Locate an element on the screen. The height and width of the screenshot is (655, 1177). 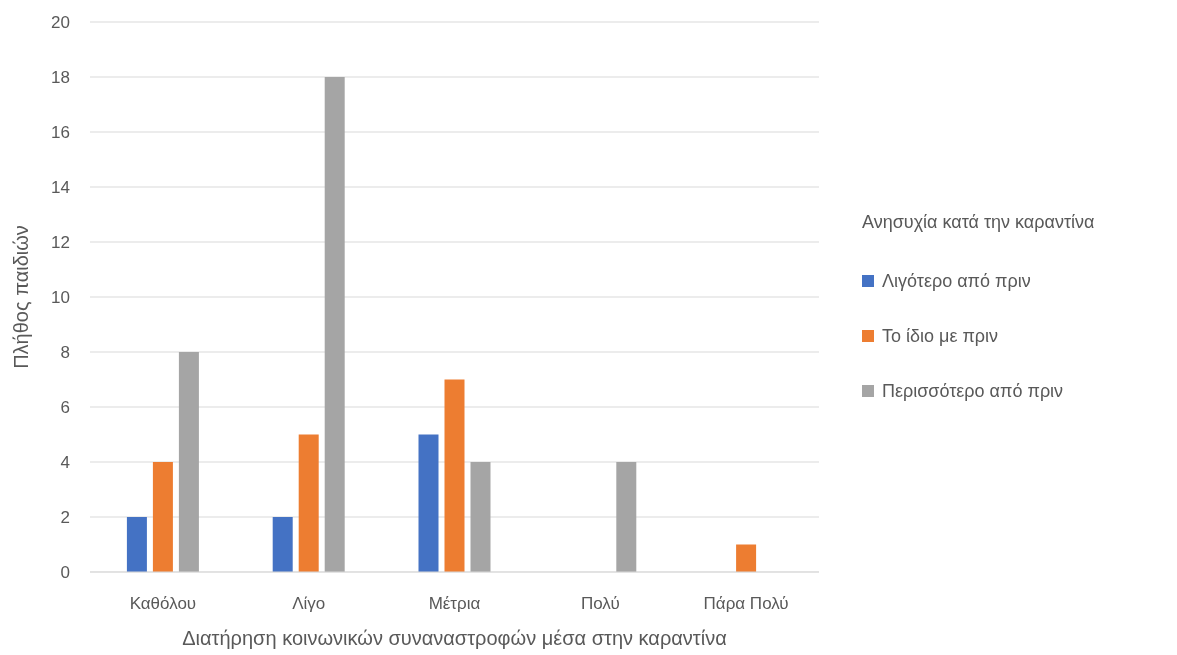
y-tick-label: 18 is located at coordinates (60, 77).